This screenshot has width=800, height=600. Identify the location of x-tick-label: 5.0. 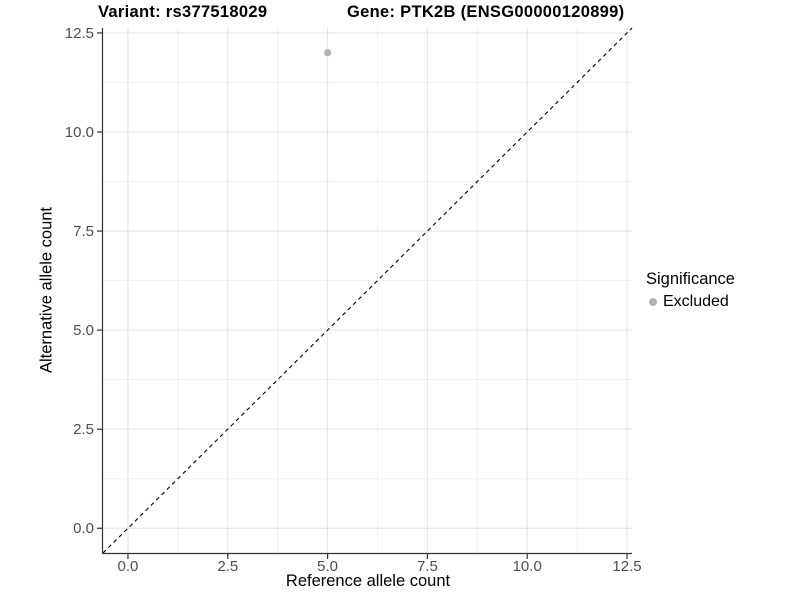
(327, 566).